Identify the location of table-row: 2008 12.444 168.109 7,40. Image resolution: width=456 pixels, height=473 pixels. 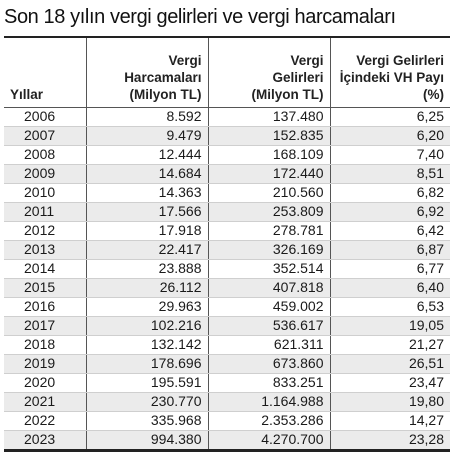
(227, 155).